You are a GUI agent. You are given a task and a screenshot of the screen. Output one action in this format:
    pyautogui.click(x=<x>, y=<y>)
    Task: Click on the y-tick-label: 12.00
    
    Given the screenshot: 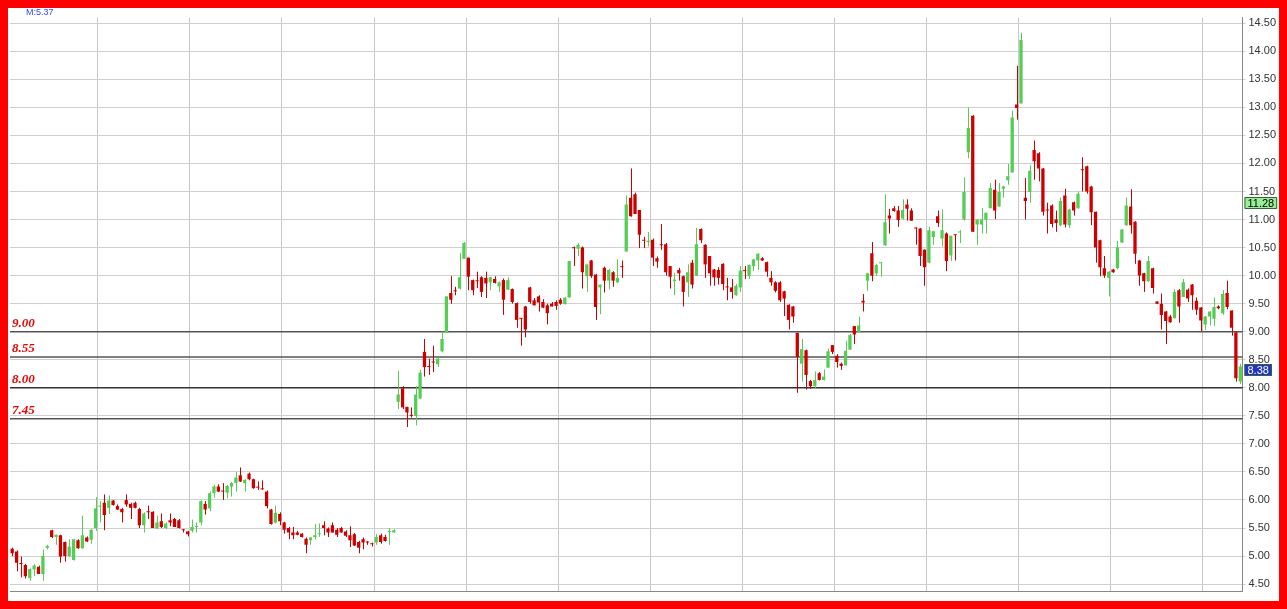 What is the action you would take?
    pyautogui.click(x=1262, y=162)
    